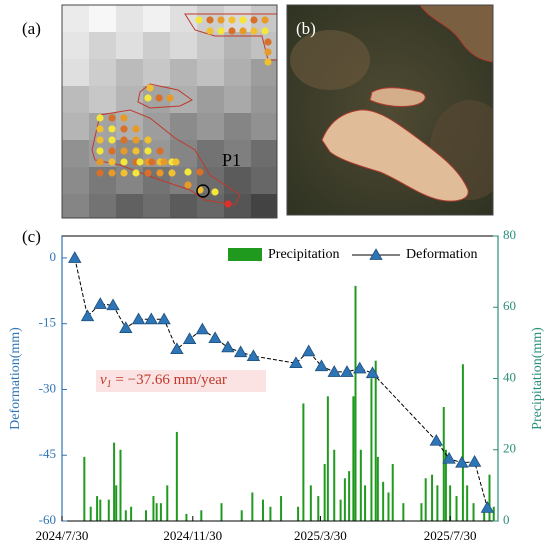 Image resolution: width=550 pixels, height=550 pixels. Describe the element at coordinates (320, 535) in the screenshot. I see `x-tick-label: 2025/3/30` at that location.